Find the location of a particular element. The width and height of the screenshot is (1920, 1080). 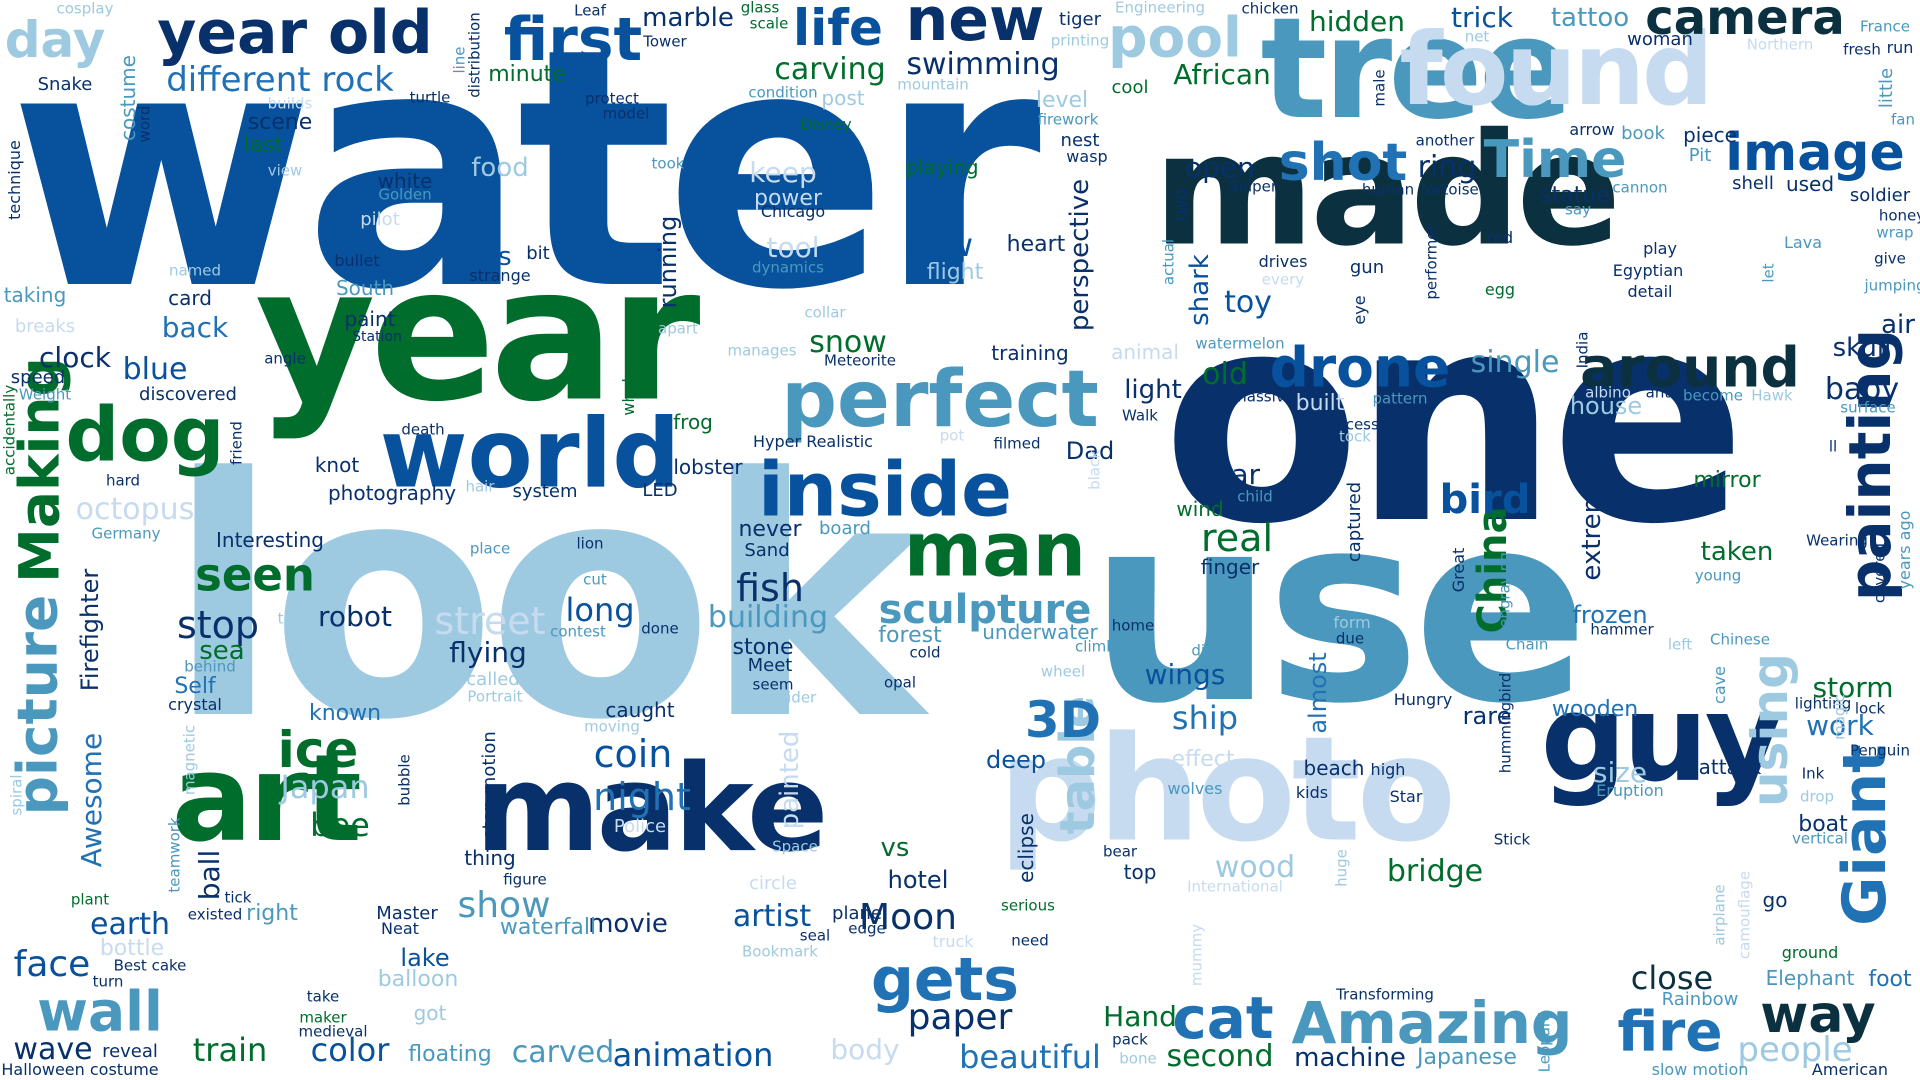

word-called: called is located at coordinates (493, 679).